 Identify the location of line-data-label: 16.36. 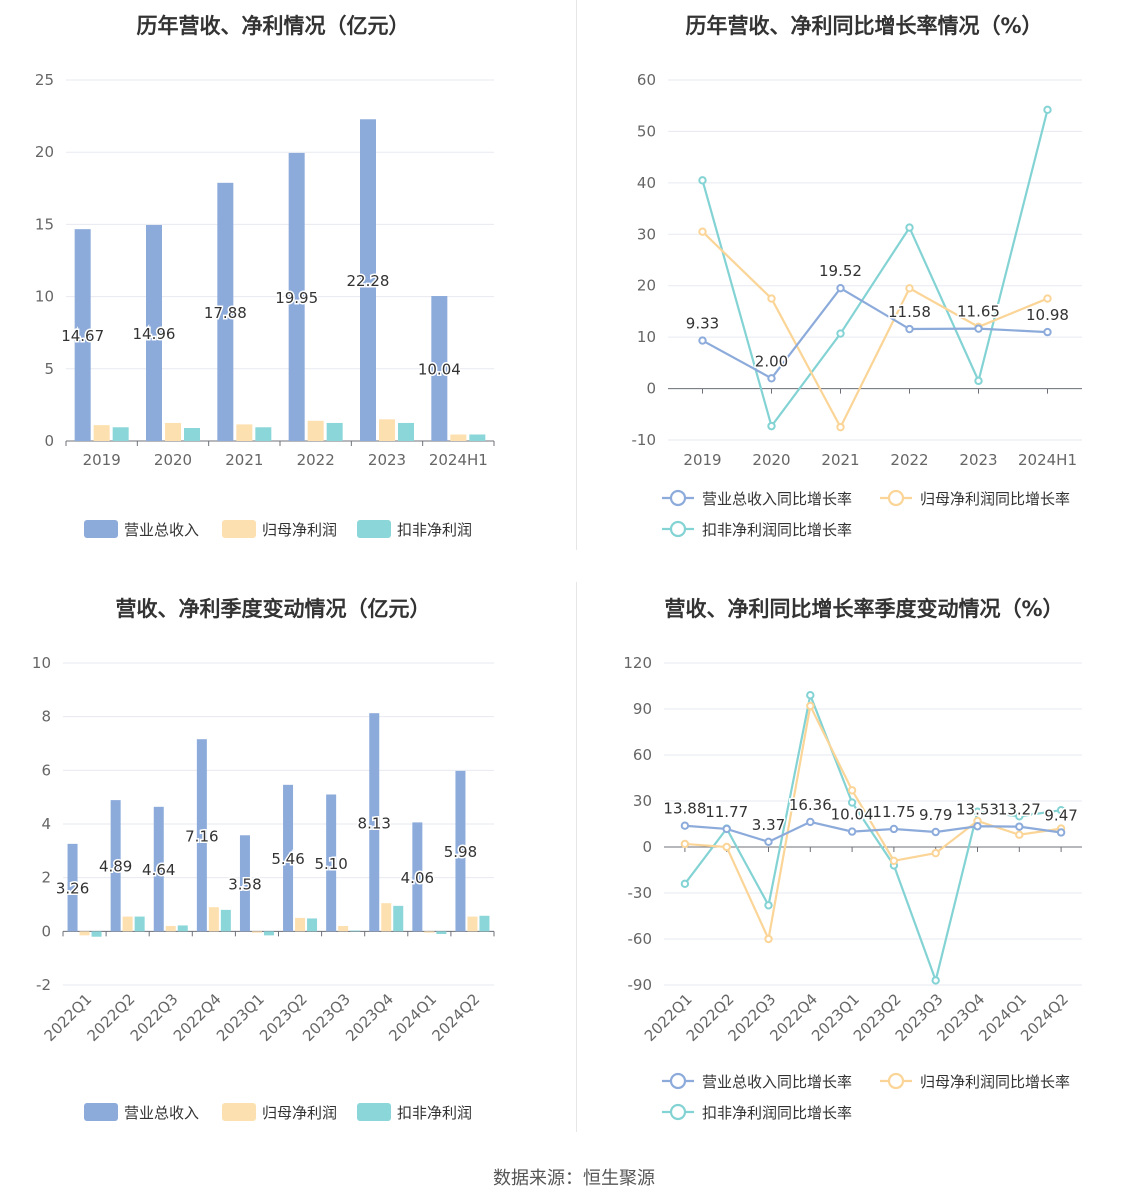
(810, 805).